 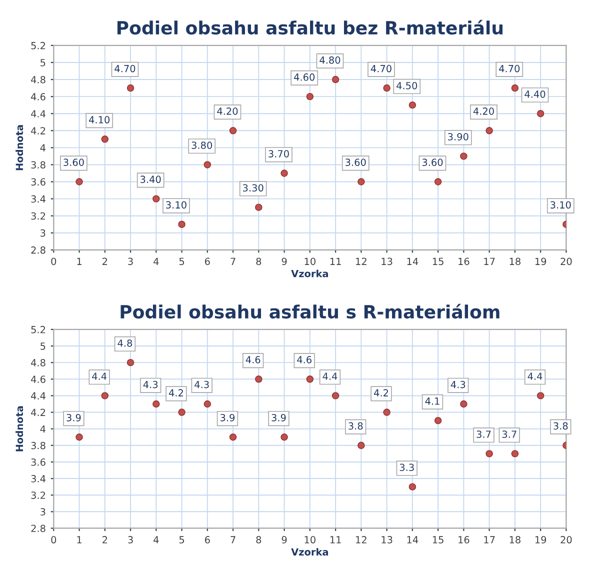 I want to click on y-tick-label: 4.2, so click(x=38, y=412).